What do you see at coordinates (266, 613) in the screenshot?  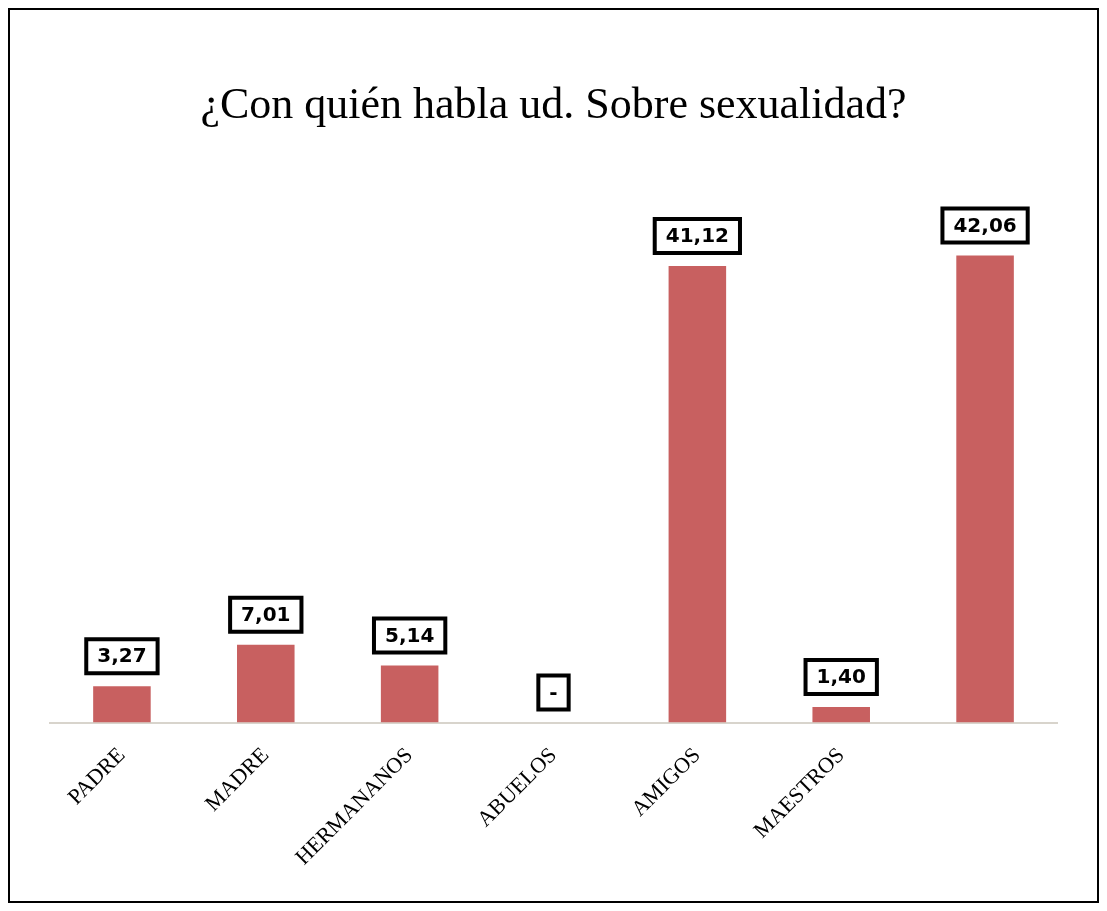 I see `data-label: 7,01` at bounding box center [266, 613].